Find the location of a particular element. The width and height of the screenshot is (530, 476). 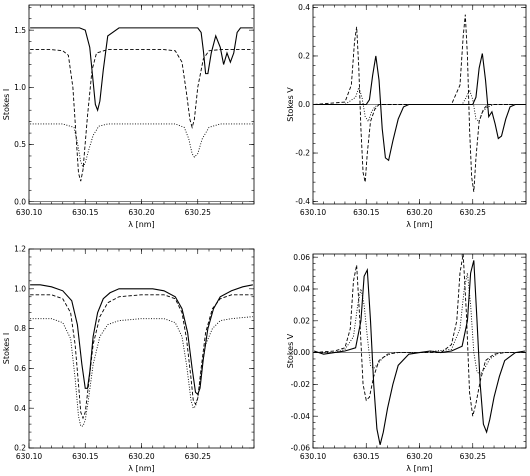

y-tick-label: 0.8 is located at coordinates (20, 328).